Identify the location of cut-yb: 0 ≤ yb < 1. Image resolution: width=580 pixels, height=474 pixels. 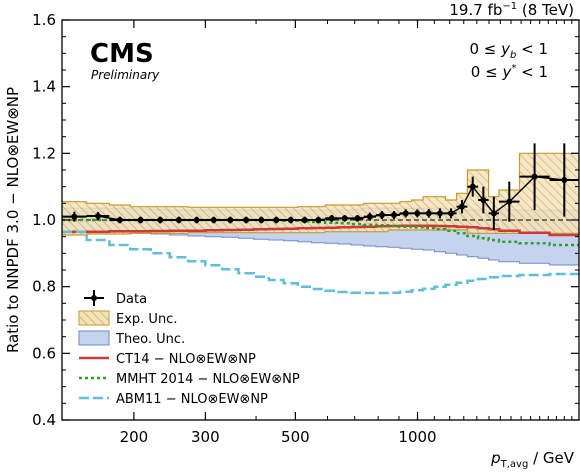
(508, 50).